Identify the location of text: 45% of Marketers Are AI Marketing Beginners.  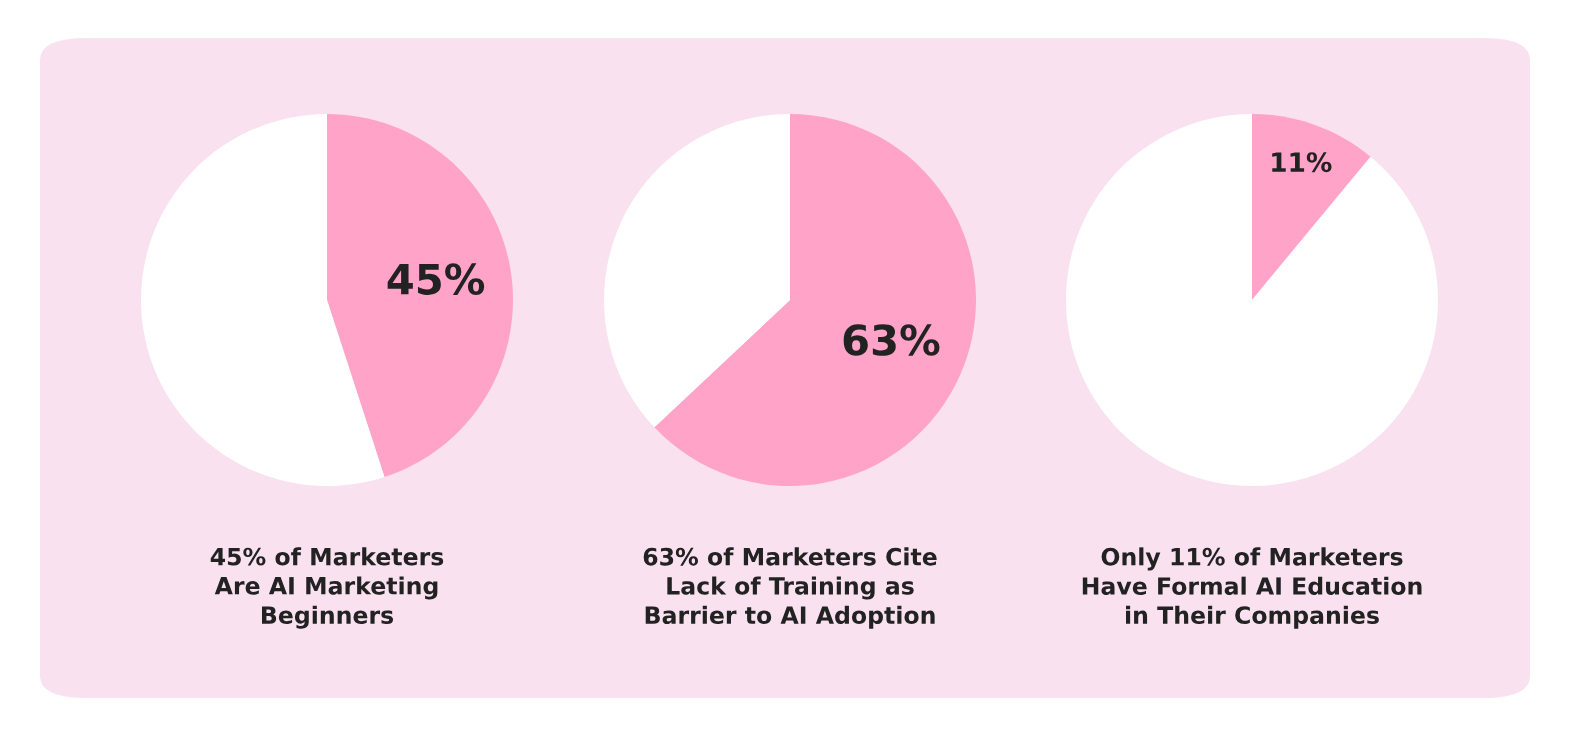
(327, 588).